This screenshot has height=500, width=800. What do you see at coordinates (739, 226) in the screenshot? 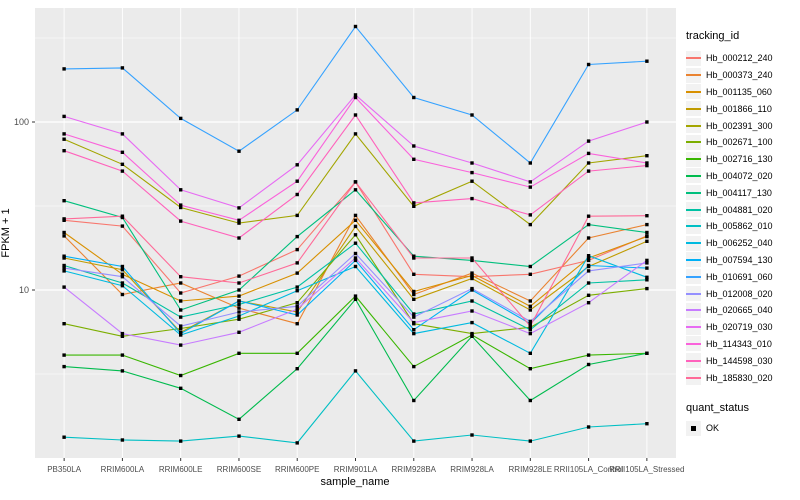
I see `legend-label: Hb_005862_010` at bounding box center [739, 226].